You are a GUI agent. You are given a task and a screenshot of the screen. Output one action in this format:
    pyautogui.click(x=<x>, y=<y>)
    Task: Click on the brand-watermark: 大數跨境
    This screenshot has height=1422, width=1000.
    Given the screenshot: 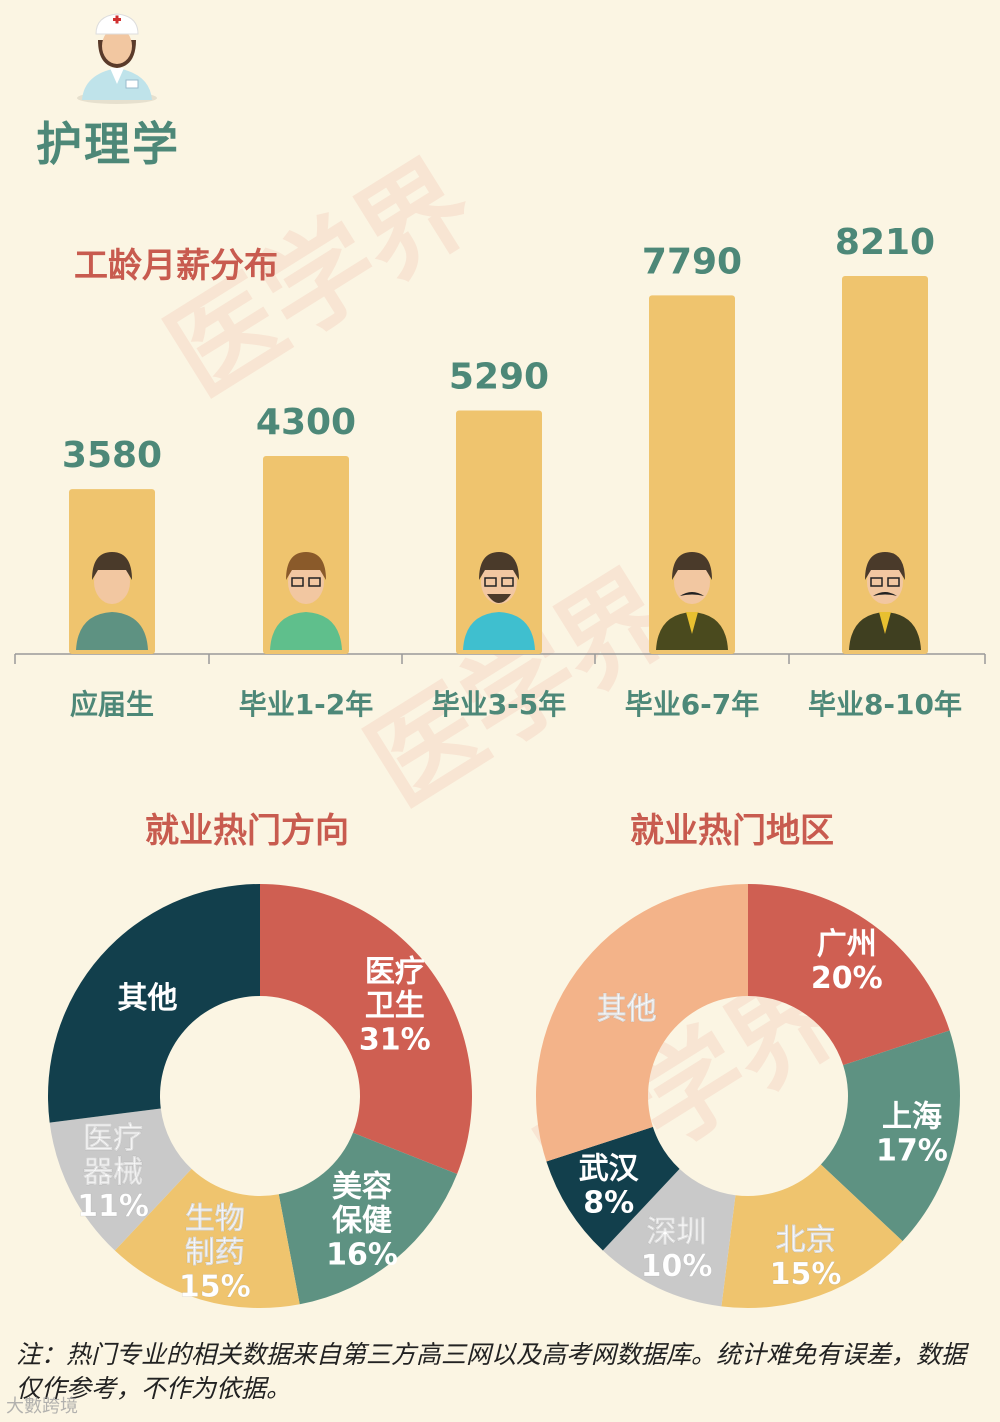 What is the action you would take?
    pyautogui.click(x=42, y=1406)
    